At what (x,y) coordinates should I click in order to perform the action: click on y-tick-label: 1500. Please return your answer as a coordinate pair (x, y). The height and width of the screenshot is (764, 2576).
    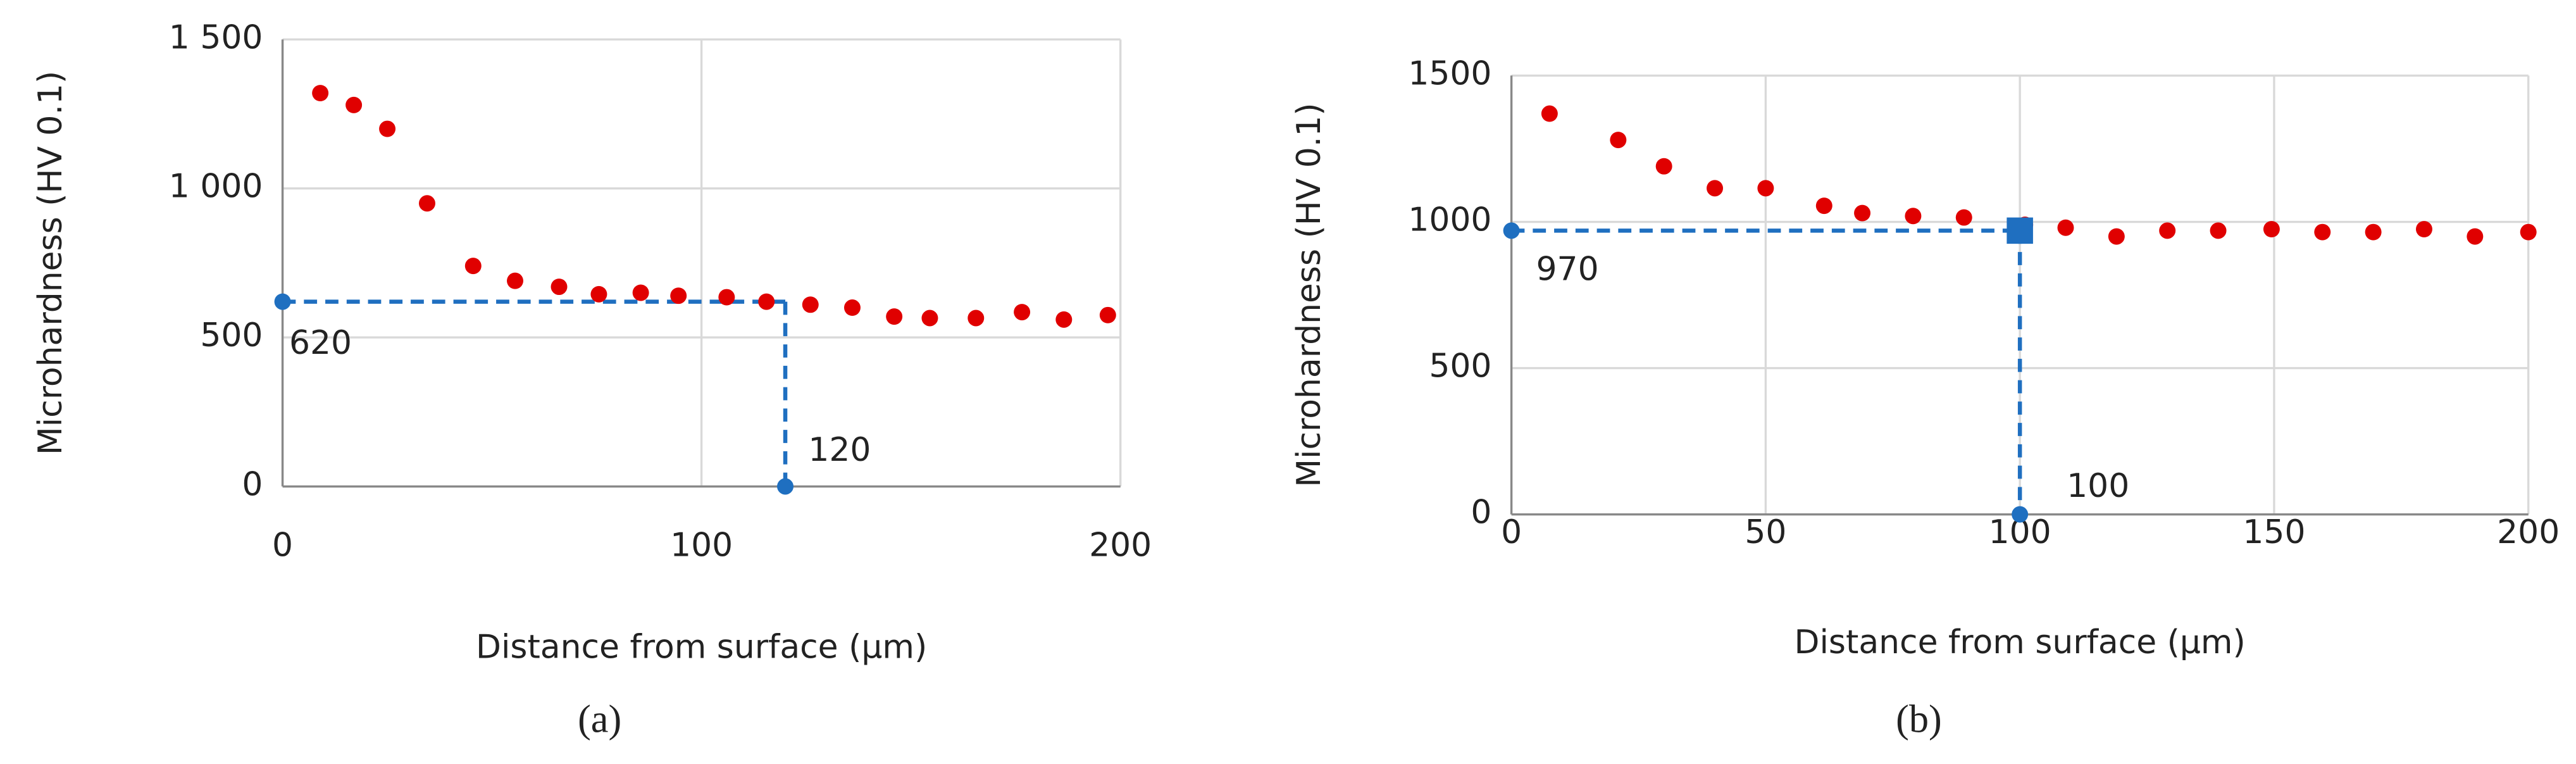
    Looking at the image, I should click on (1449, 73).